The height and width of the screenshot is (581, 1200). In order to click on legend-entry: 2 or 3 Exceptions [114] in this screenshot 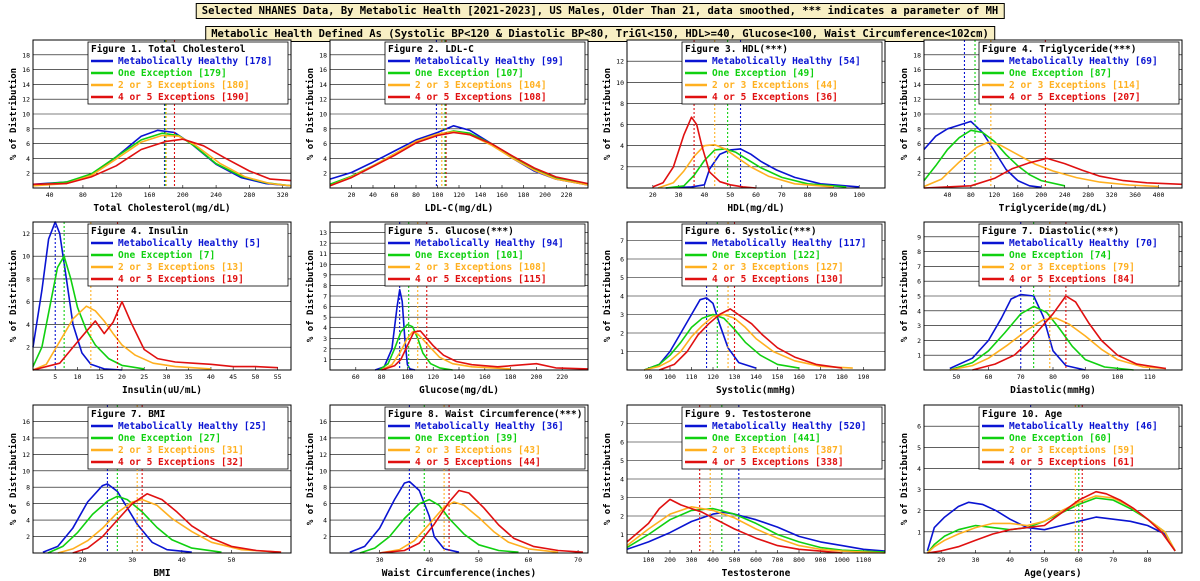, I will do `click(1075, 85)`.